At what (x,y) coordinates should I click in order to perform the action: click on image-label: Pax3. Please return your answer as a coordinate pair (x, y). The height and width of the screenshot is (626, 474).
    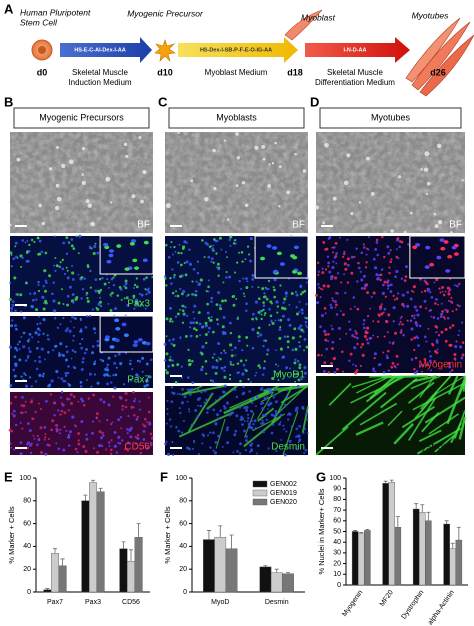
    Looking at the image, I should click on (138, 304).